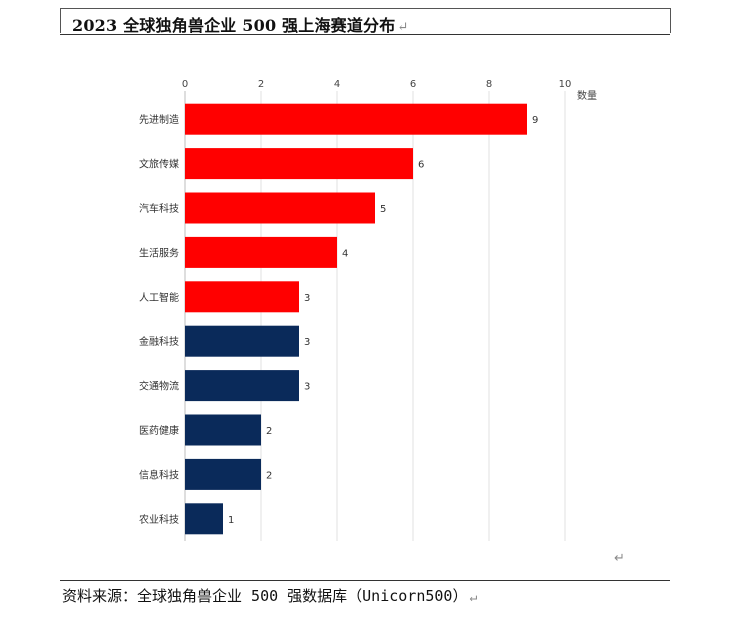  I want to click on category-label: 生活服务, so click(159, 252).